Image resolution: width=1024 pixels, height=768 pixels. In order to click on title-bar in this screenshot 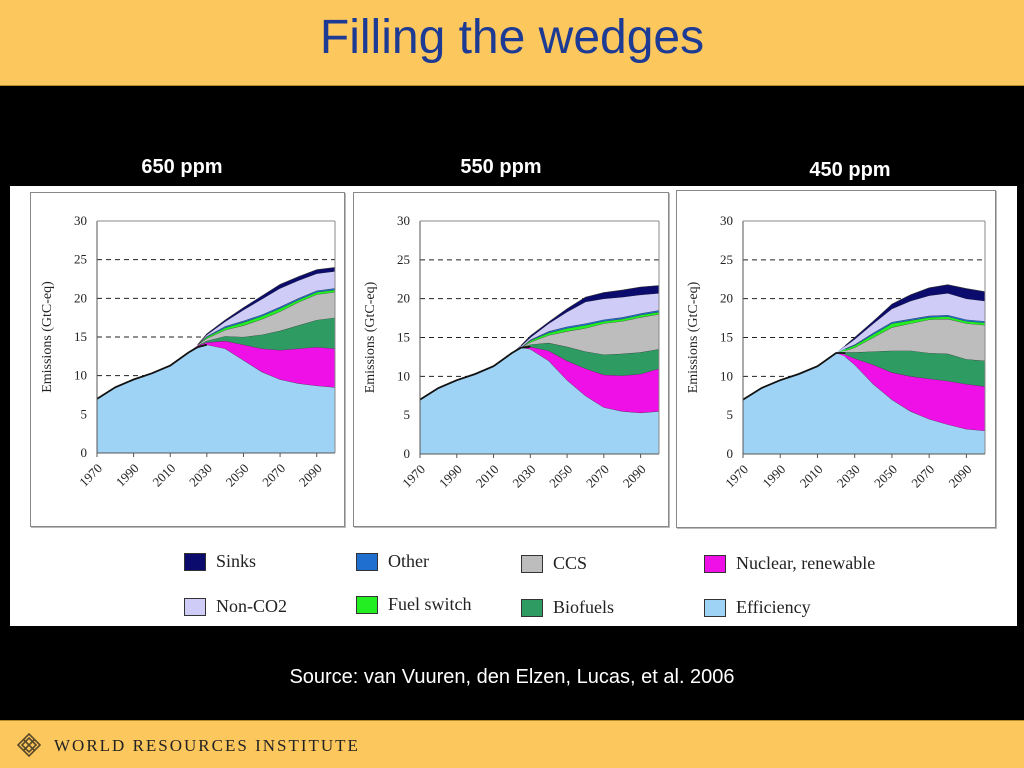, I will do `click(512, 43)`.